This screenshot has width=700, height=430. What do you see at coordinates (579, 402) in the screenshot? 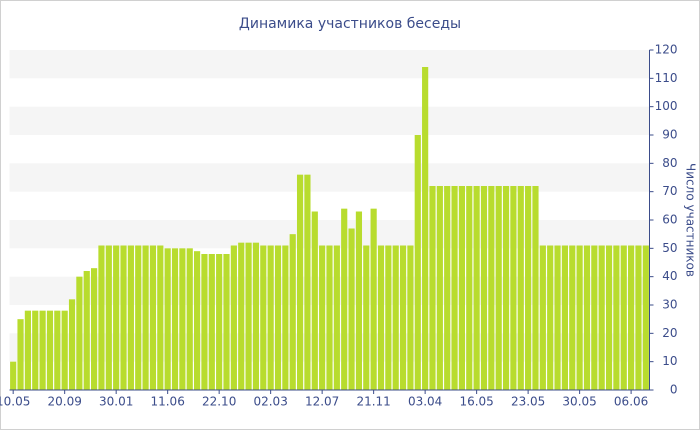
I see `x-tick-label: 30.05` at bounding box center [579, 402].